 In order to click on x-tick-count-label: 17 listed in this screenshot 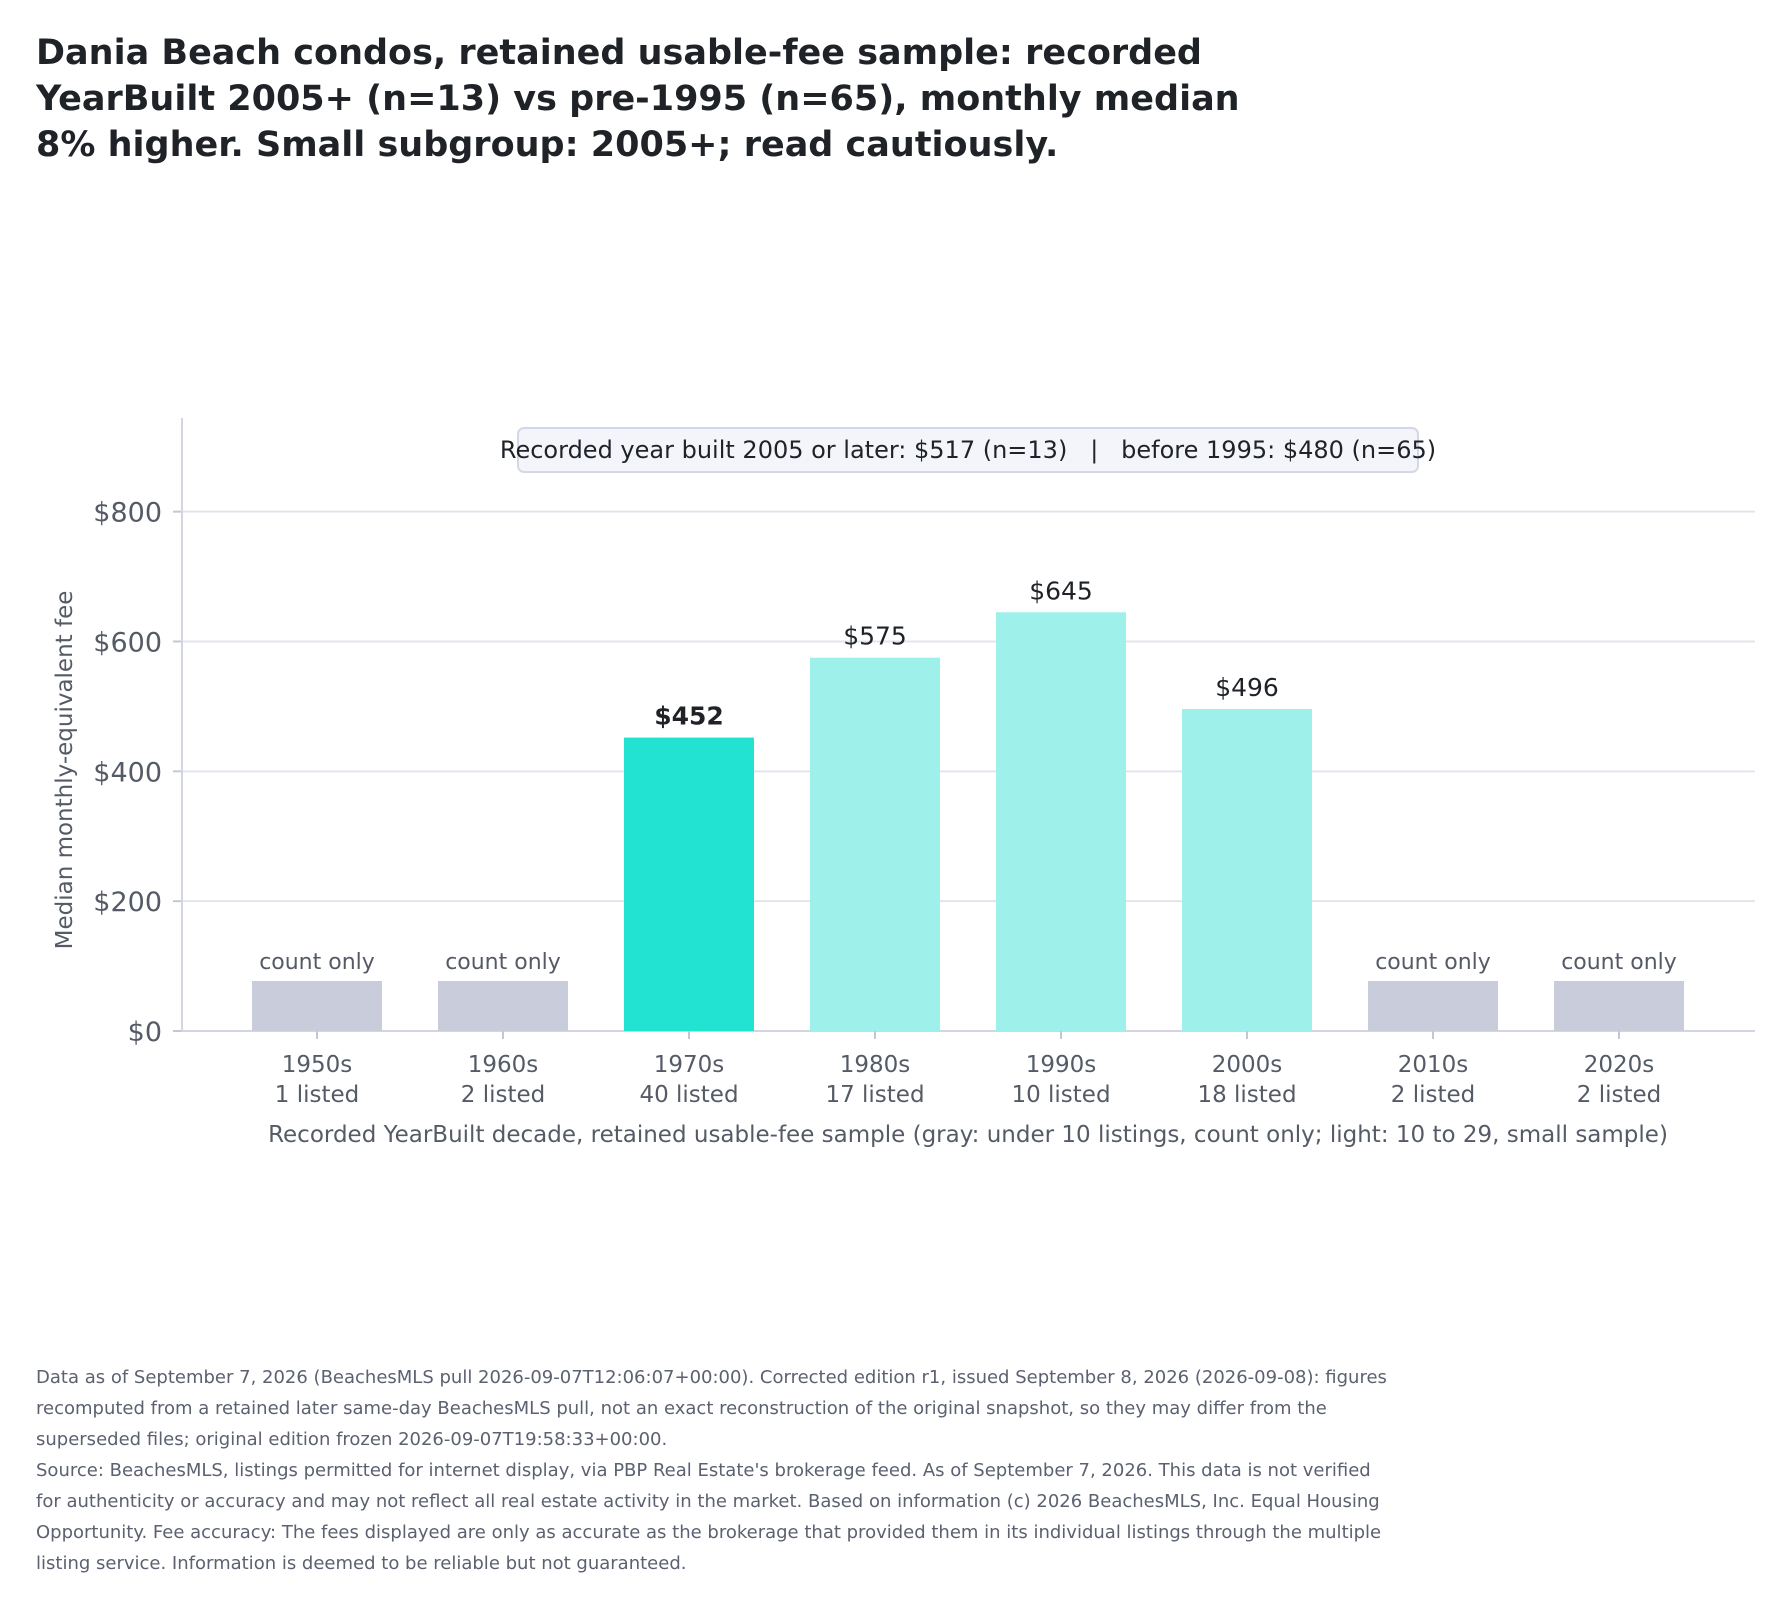, I will do `click(874, 1095)`.